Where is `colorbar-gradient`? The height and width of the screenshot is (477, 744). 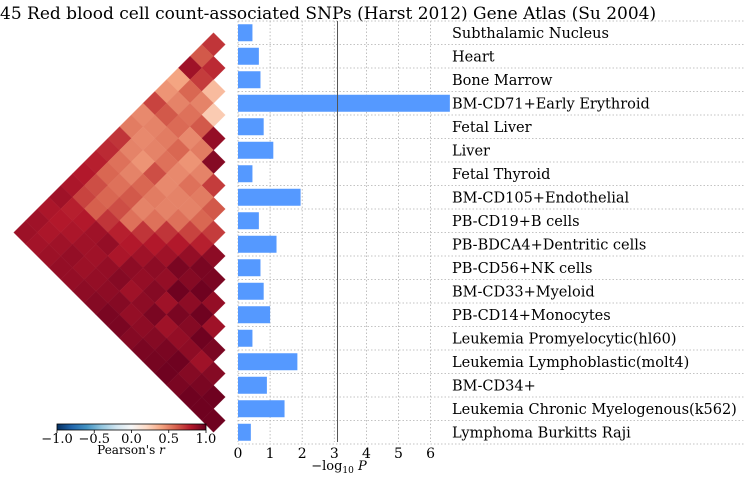
colorbar-gradient is located at coordinates (131, 427).